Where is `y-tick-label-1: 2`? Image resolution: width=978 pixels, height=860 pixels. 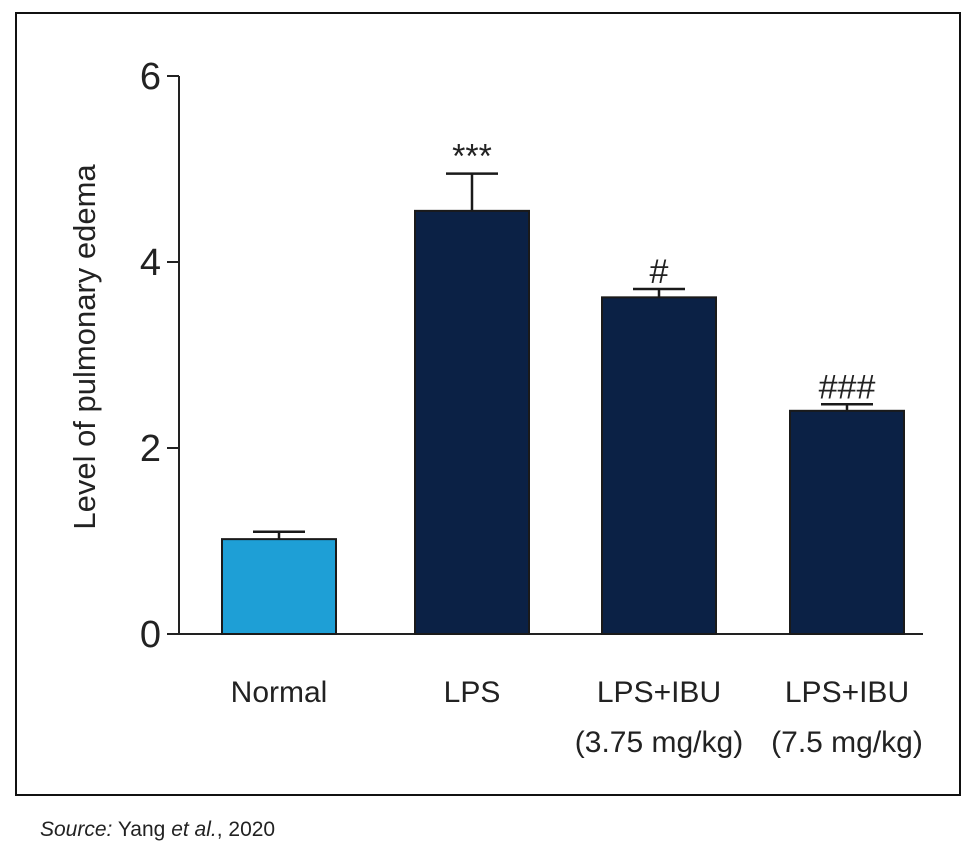
y-tick-label-1: 2 is located at coordinates (150, 449).